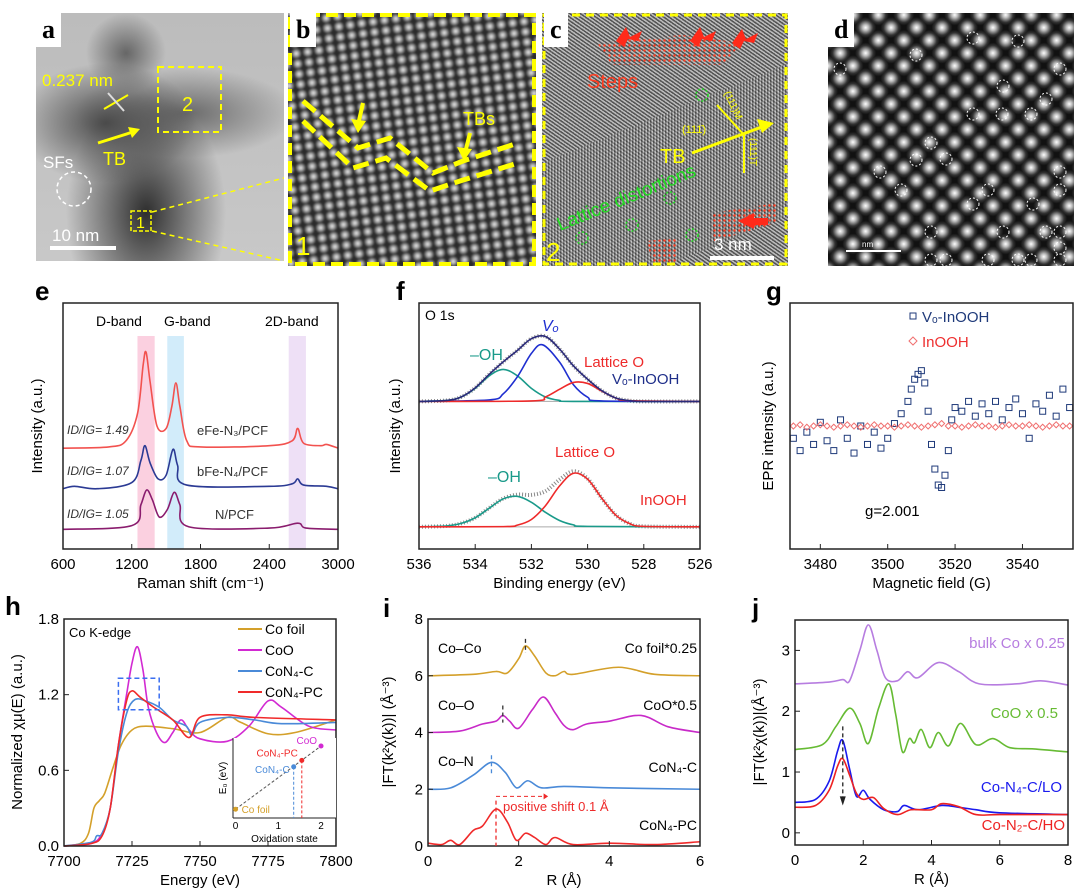 This screenshot has height=894, width=1080. What do you see at coordinates (83, 248) in the screenshot?
I see `scale-bar` at bounding box center [83, 248].